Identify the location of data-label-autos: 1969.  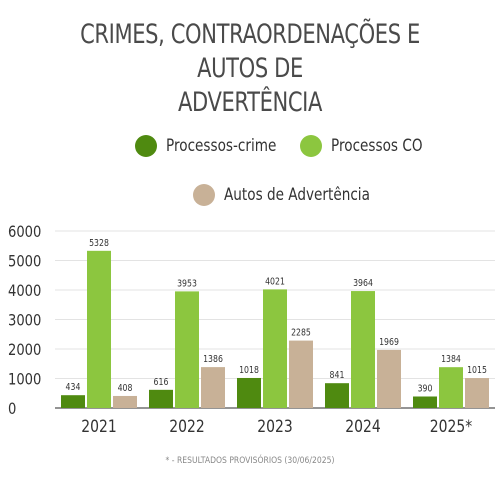
(389, 342).